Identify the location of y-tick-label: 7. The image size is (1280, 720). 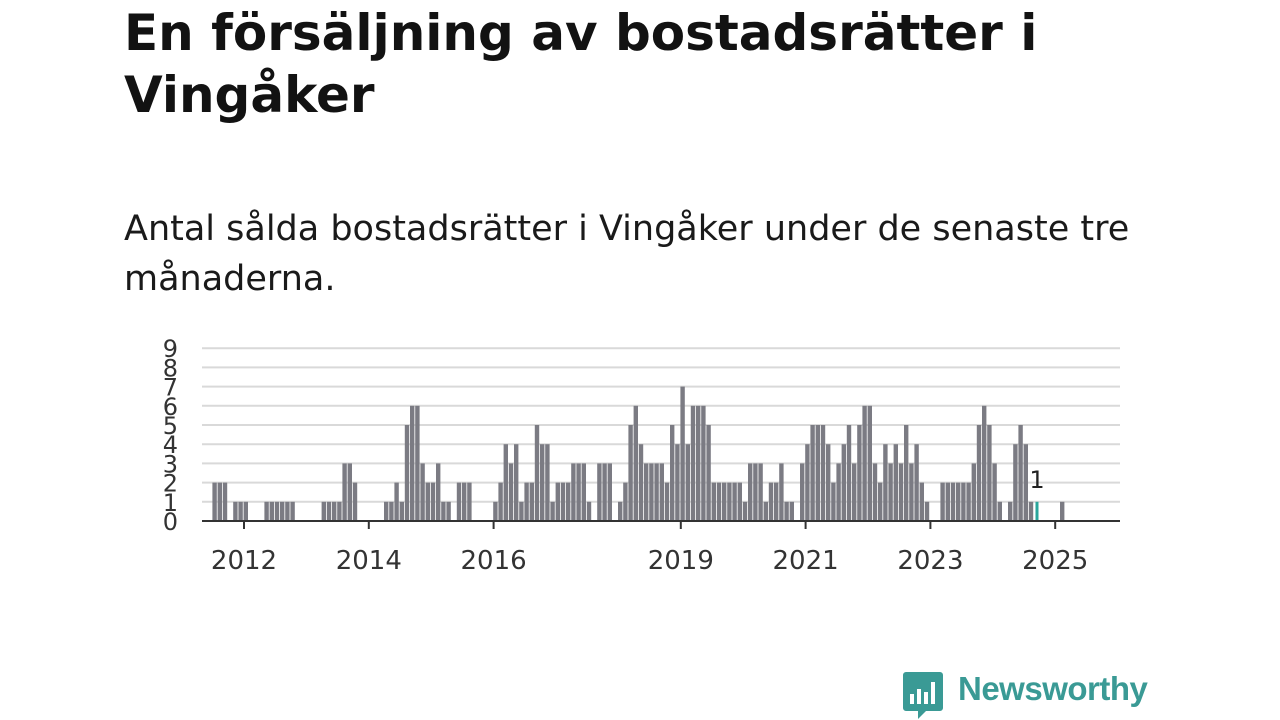
(170, 388).